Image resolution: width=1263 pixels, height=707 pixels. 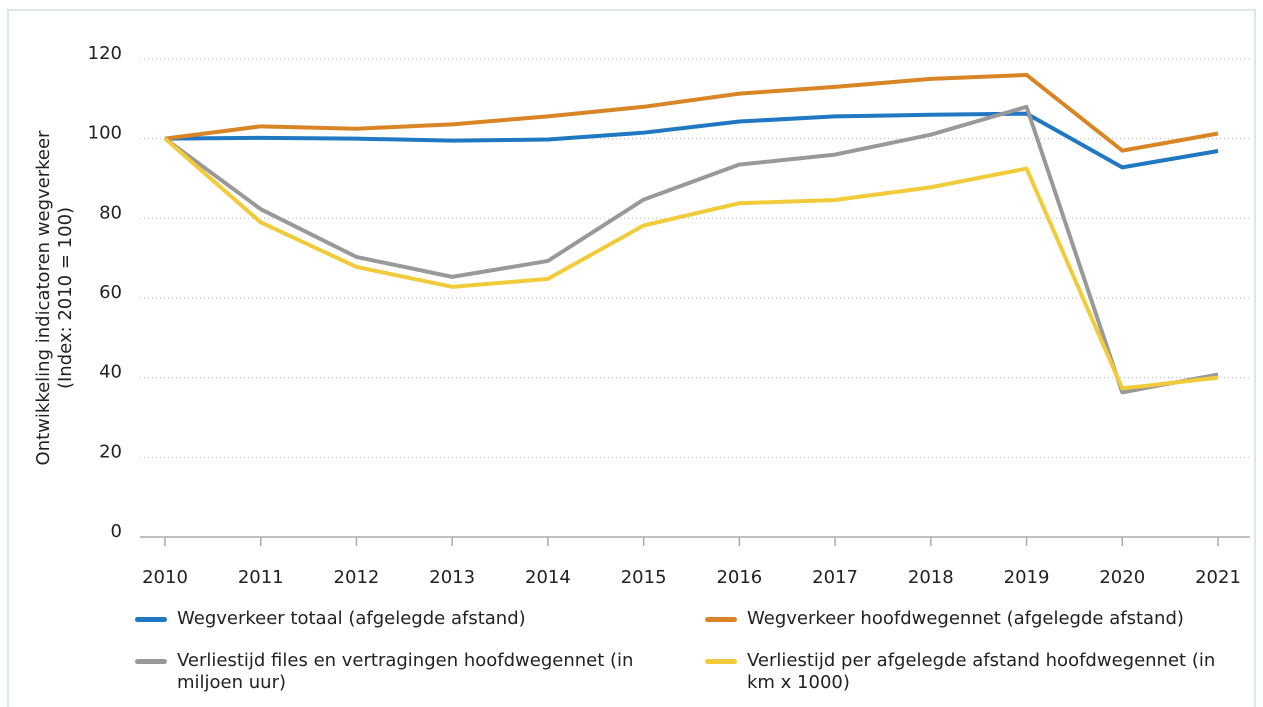 What do you see at coordinates (65, 298) in the screenshot?
I see `y-axis-subtitle: (Index: 2010 = 100)` at bounding box center [65, 298].